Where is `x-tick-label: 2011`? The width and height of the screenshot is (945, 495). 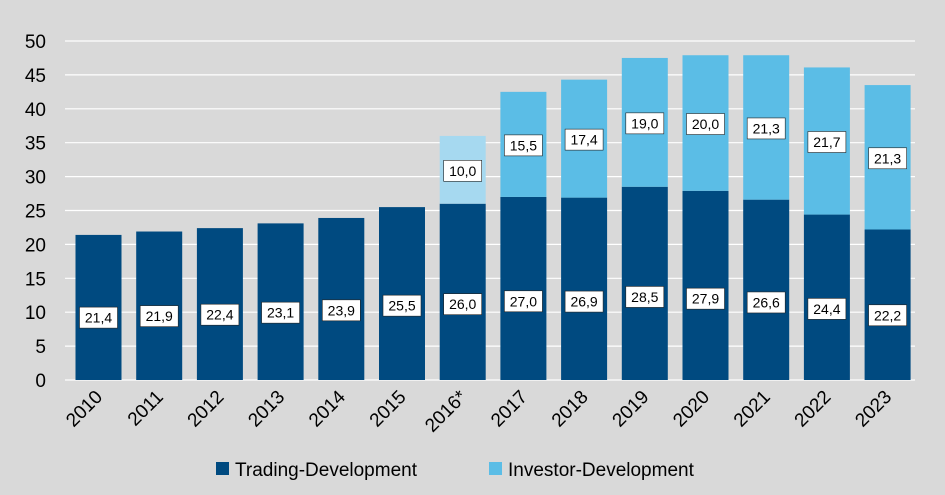 x-tick-label: 2011 is located at coordinates (146, 409).